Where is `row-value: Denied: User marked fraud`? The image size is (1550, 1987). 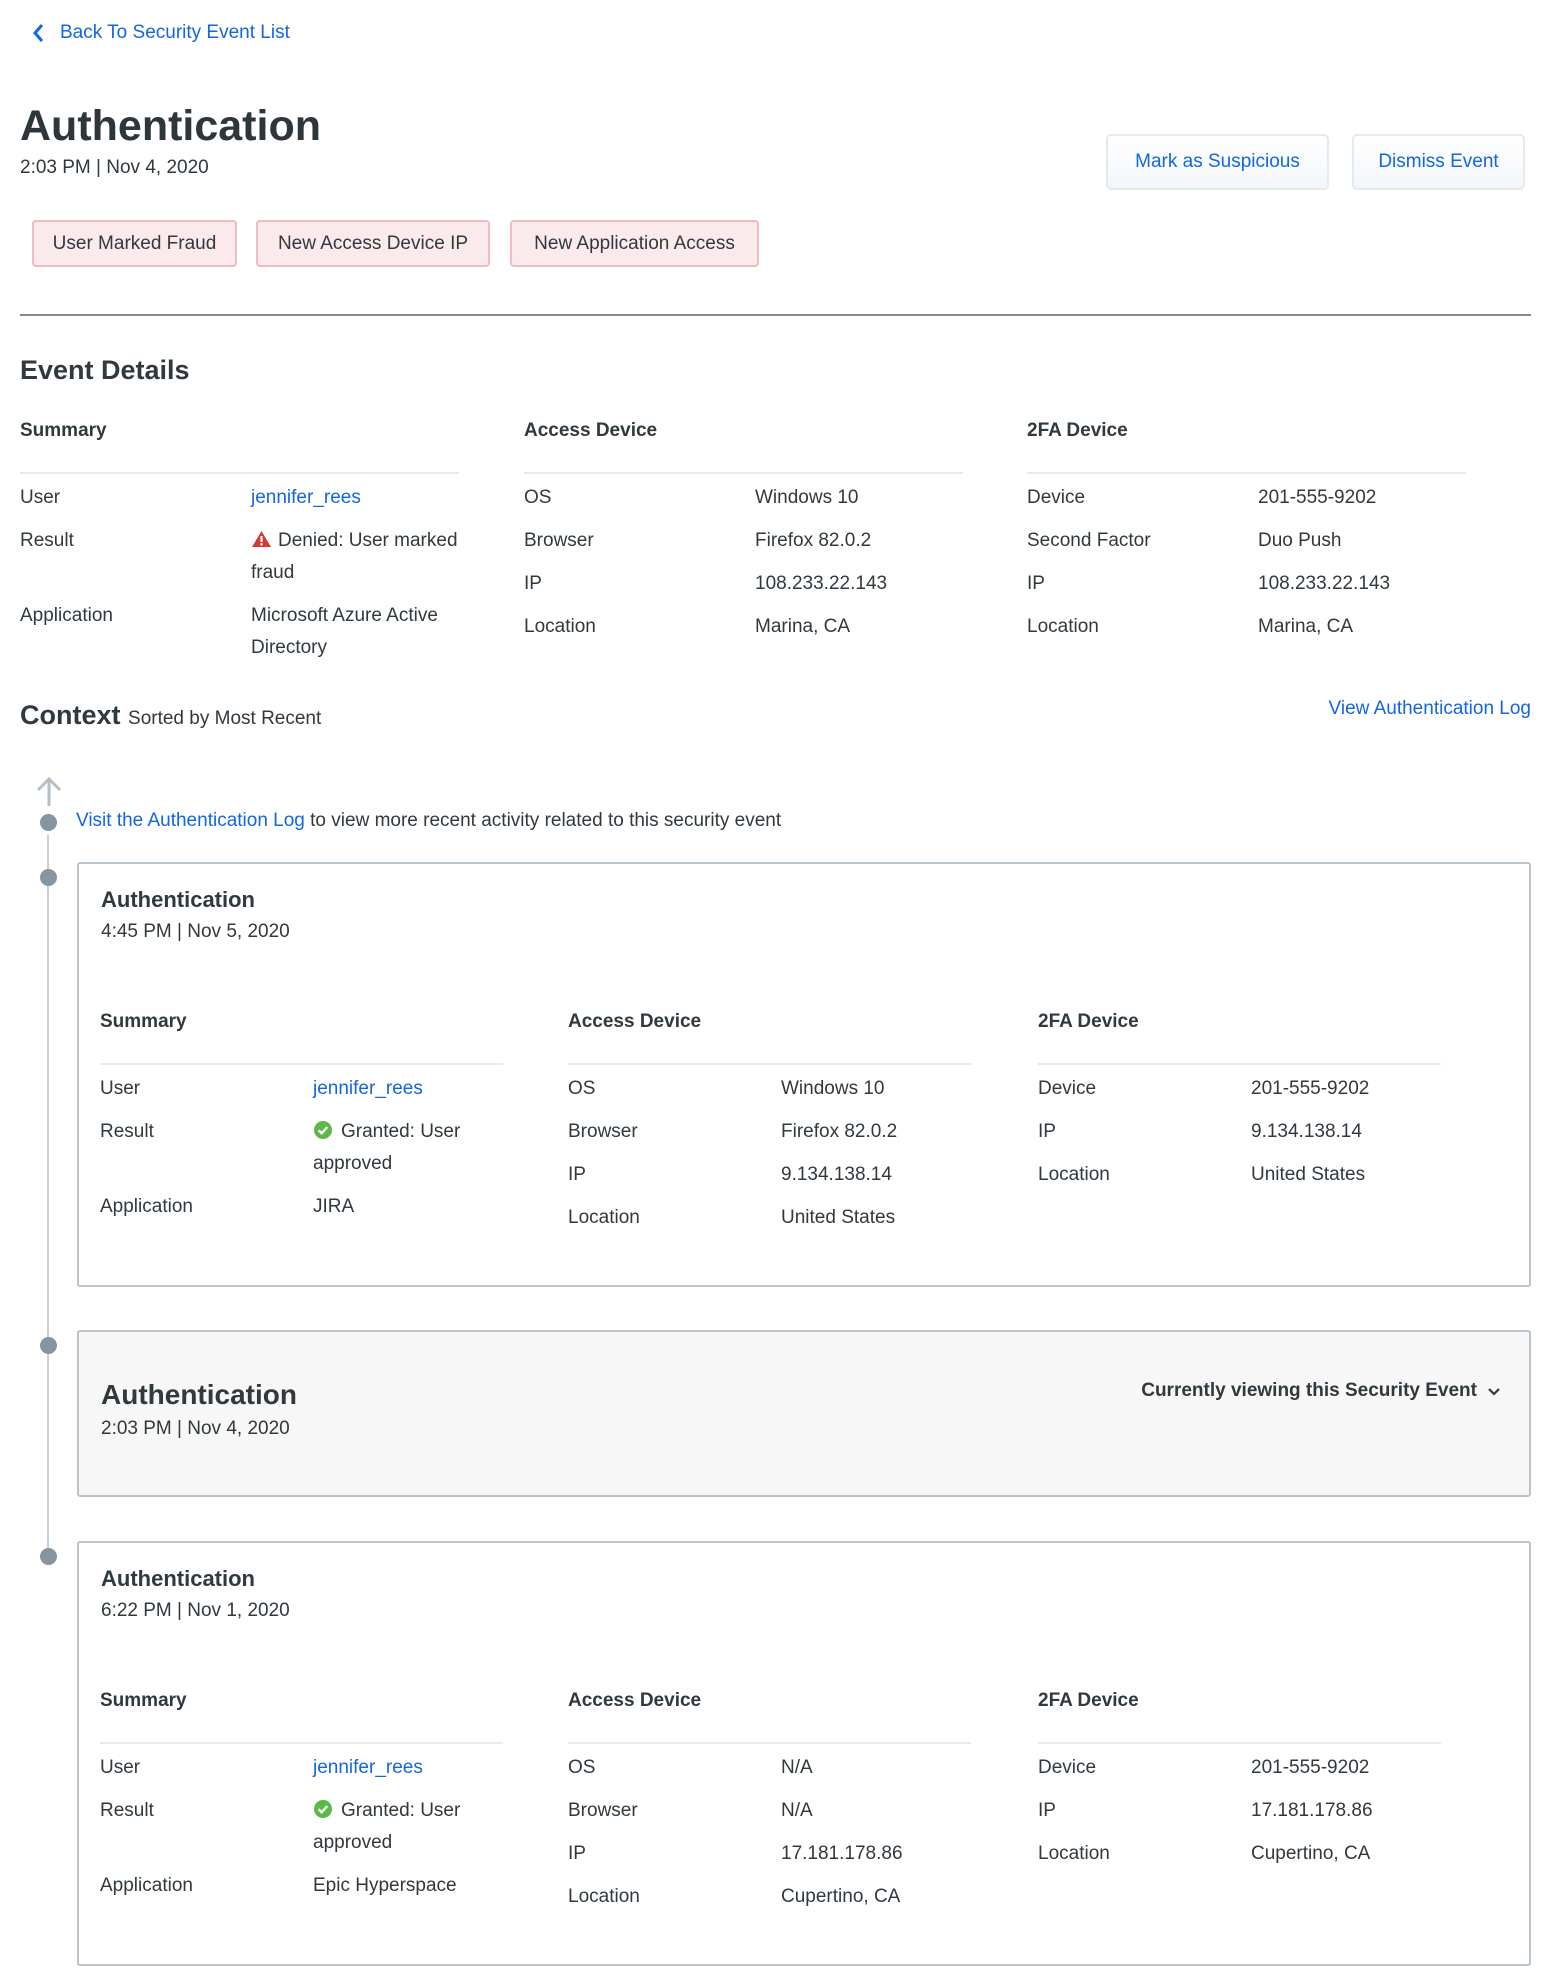 row-value: Denied: User marked fraud is located at coordinates (354, 556).